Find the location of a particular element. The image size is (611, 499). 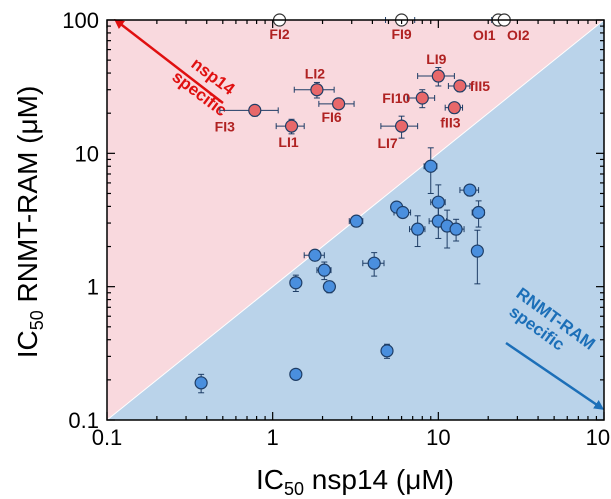

y-tick-label: 0.1 is located at coordinates (83, 420).